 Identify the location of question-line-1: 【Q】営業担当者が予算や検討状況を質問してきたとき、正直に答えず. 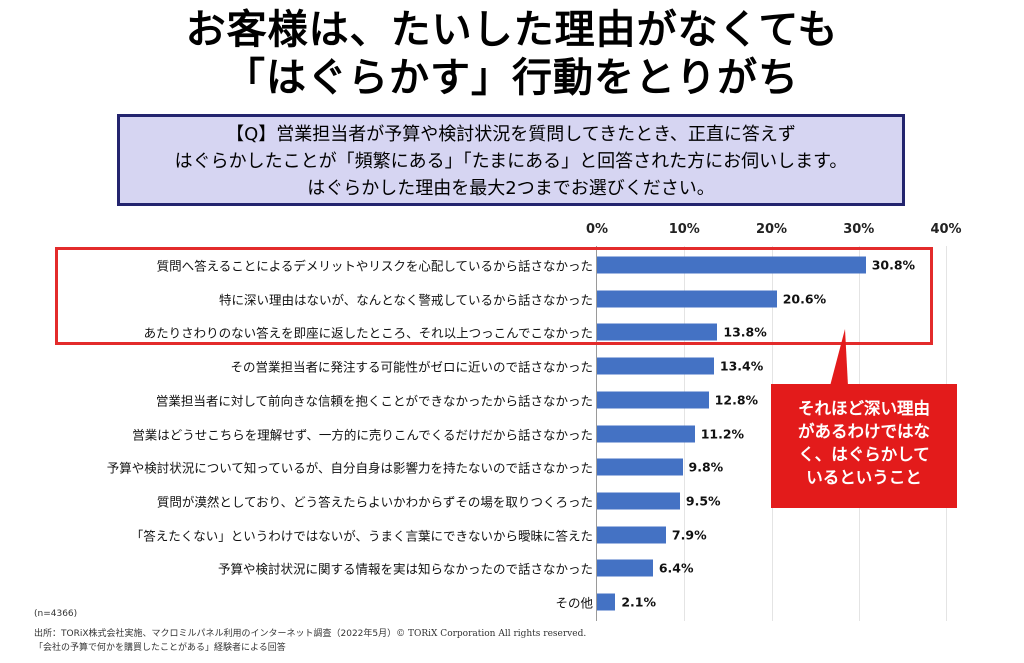
(511, 134).